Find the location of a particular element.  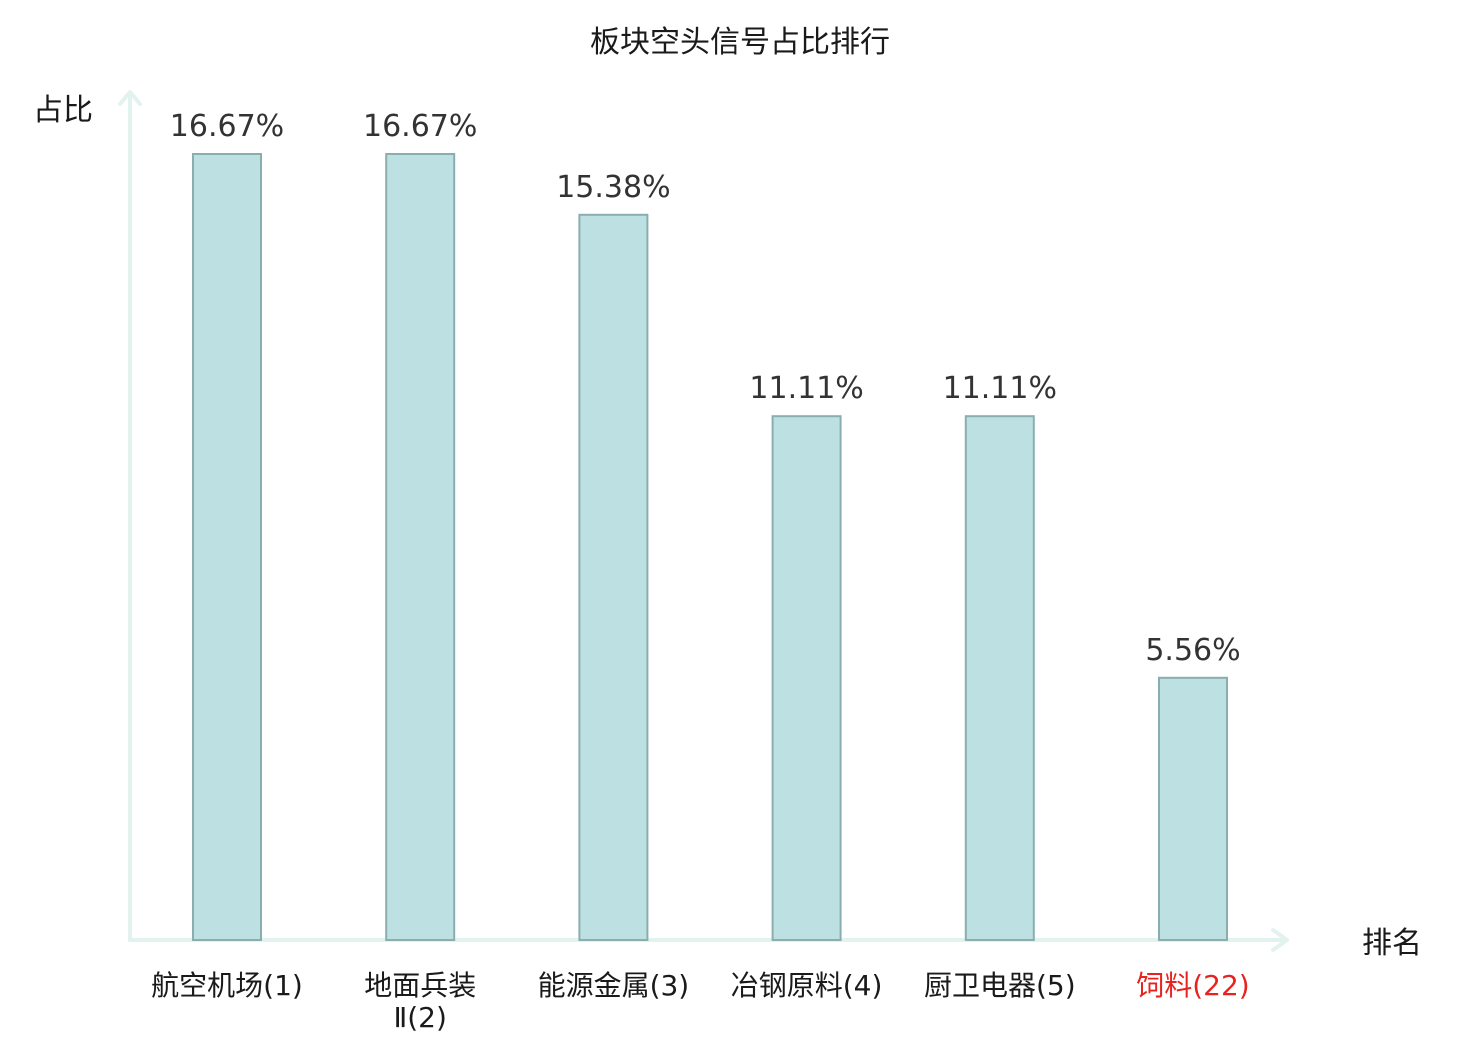

value-label-2: 16.67% is located at coordinates (420, 126).